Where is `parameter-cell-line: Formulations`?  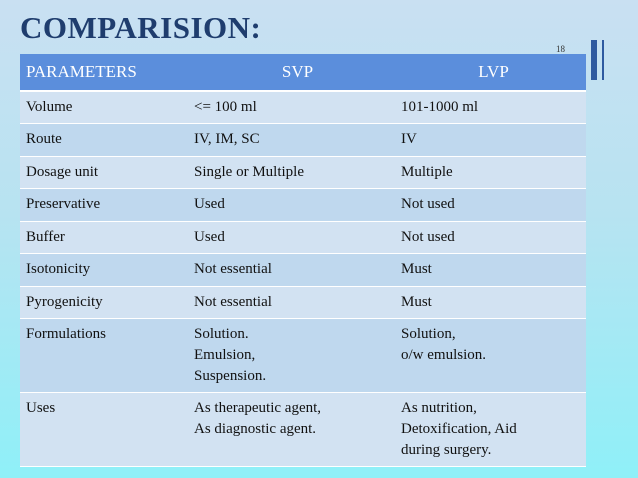
parameter-cell-line: Formulations is located at coordinates (66, 334).